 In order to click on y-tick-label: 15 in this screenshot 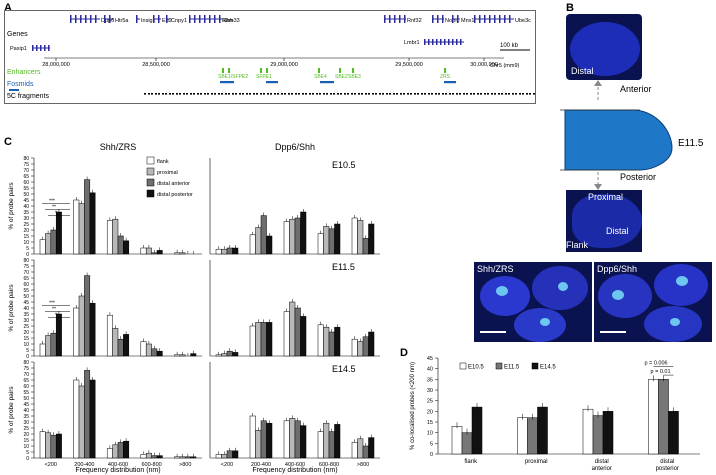, I will do `click(430, 423)`.